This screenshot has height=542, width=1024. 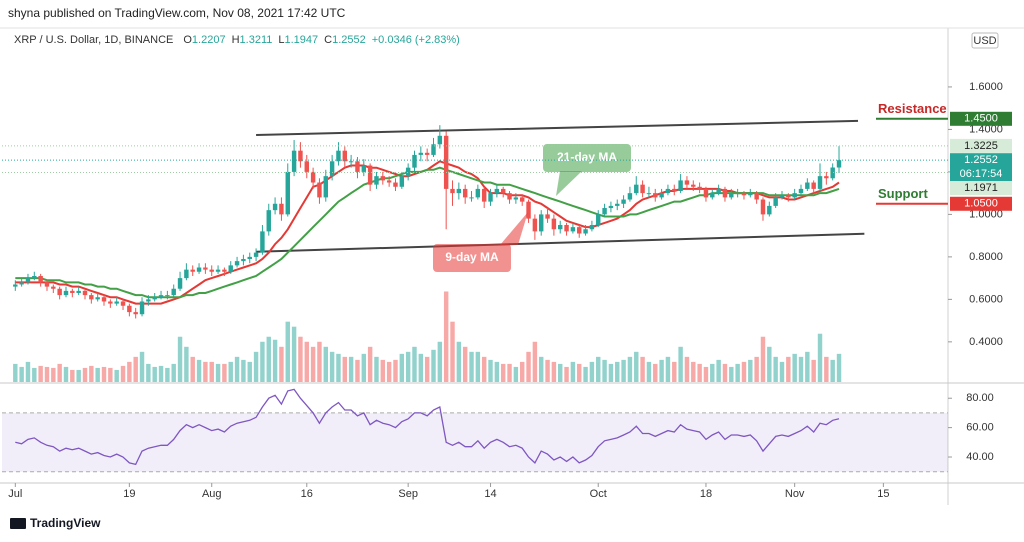 What do you see at coordinates (981, 160) in the screenshot?
I see `price-badge-label: 1.2552` at bounding box center [981, 160].